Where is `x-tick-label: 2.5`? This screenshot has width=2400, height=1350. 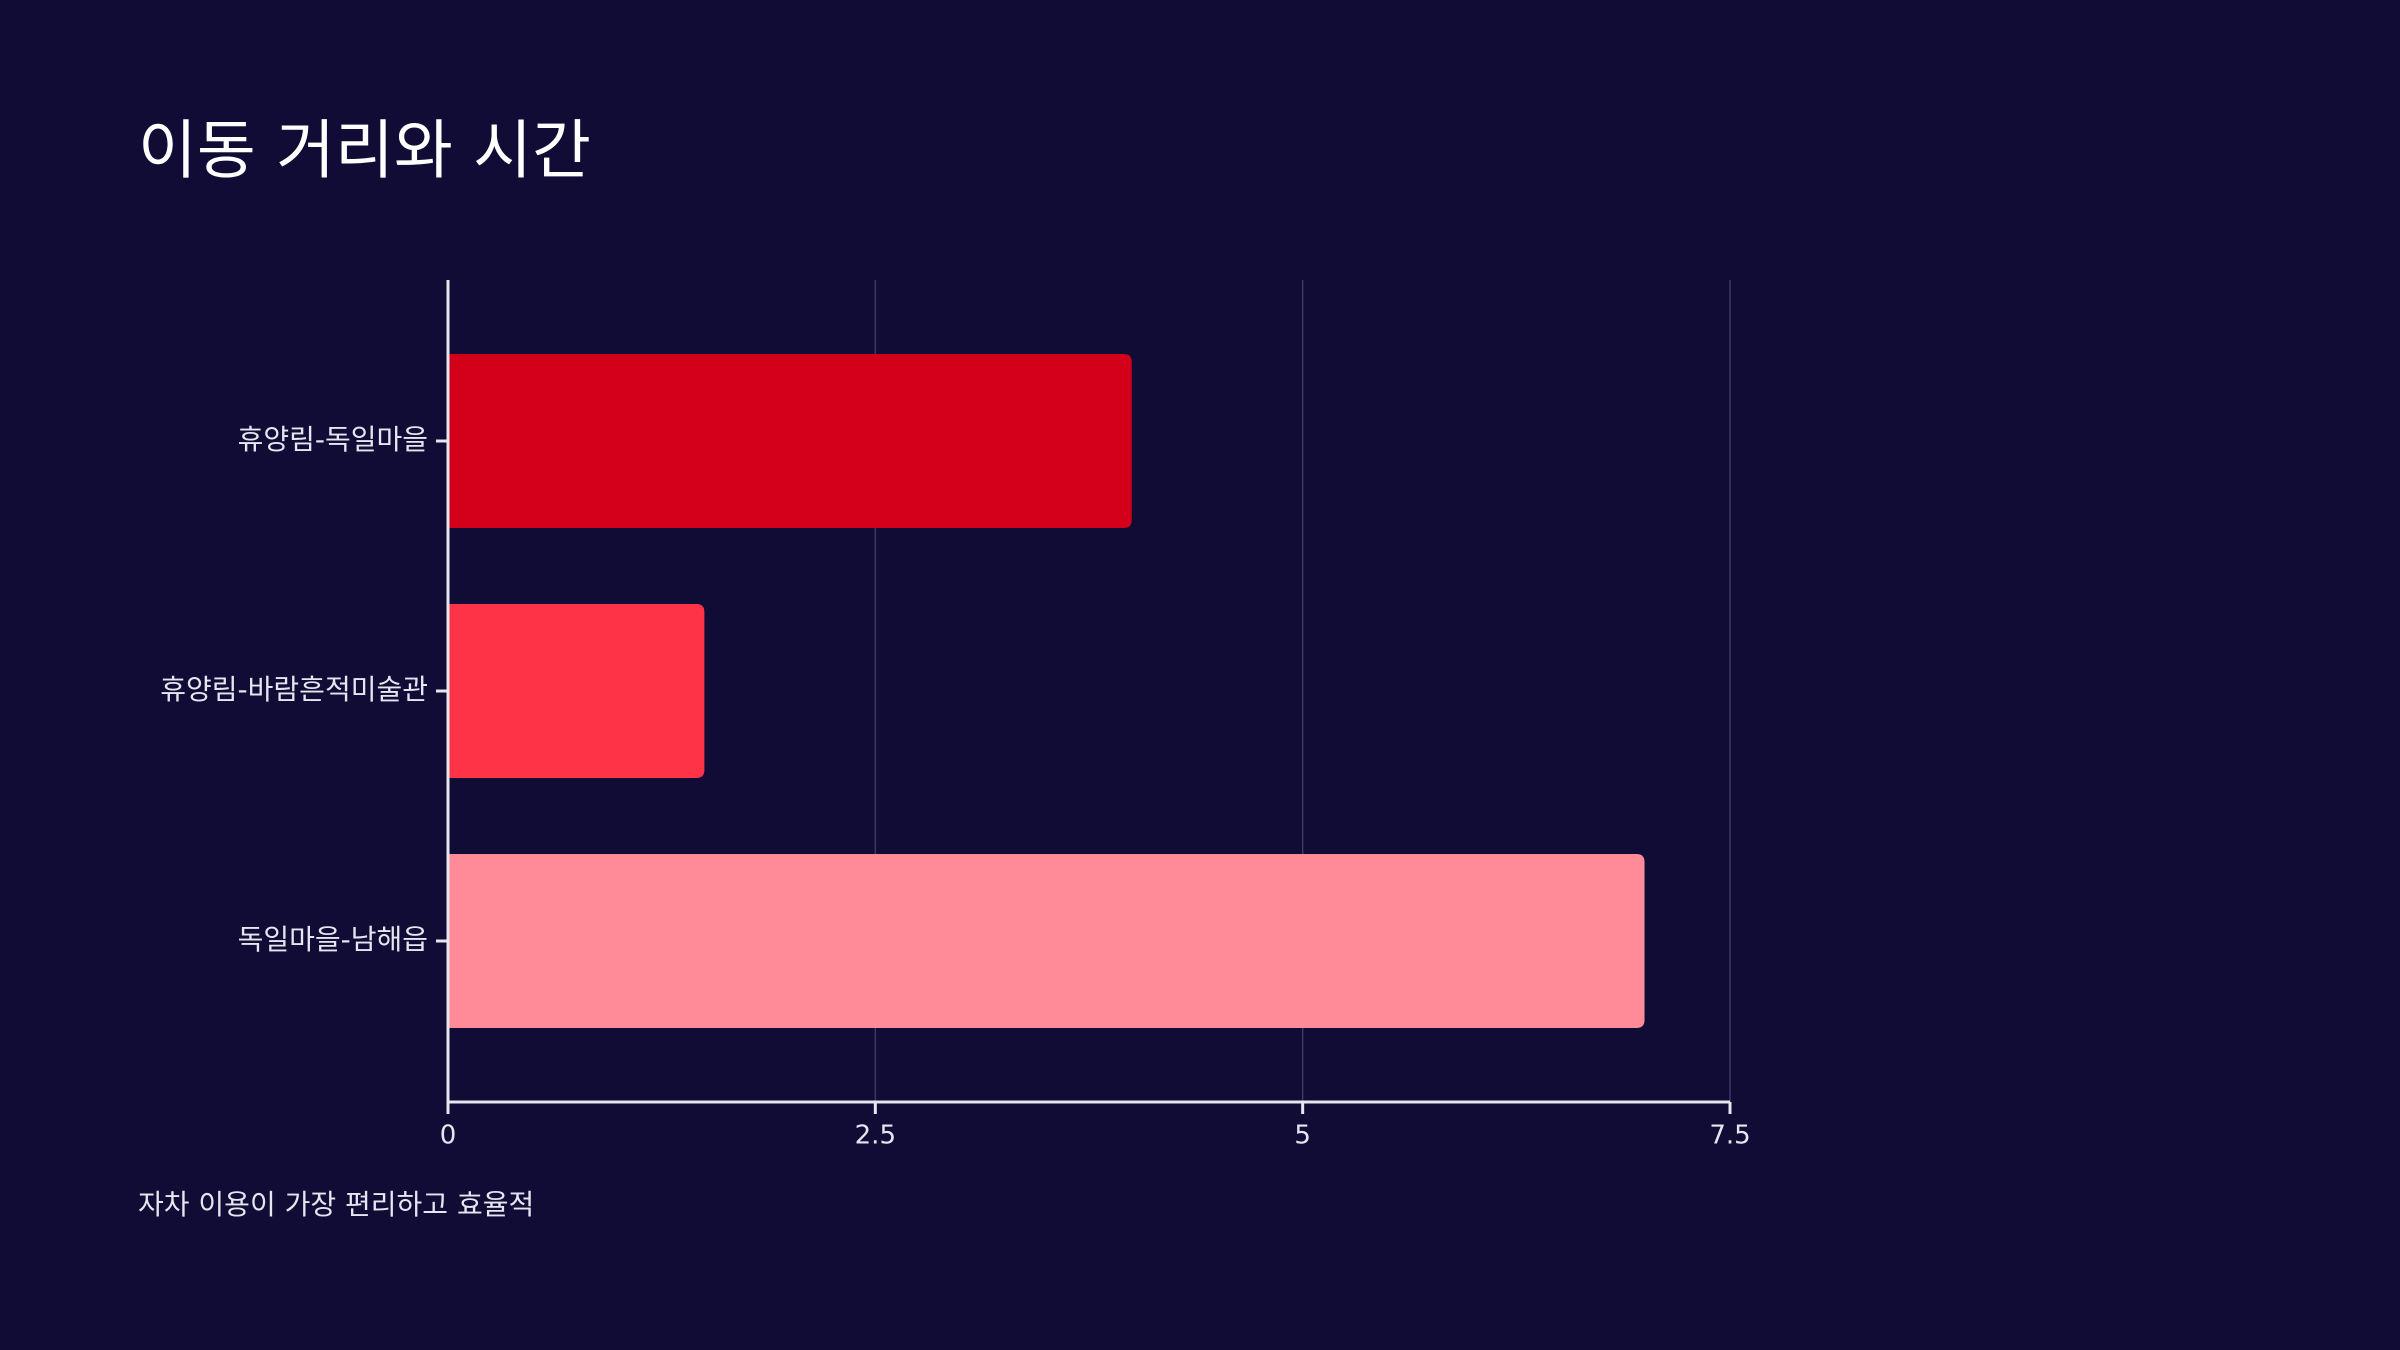
x-tick-label: 2.5 is located at coordinates (875, 1136).